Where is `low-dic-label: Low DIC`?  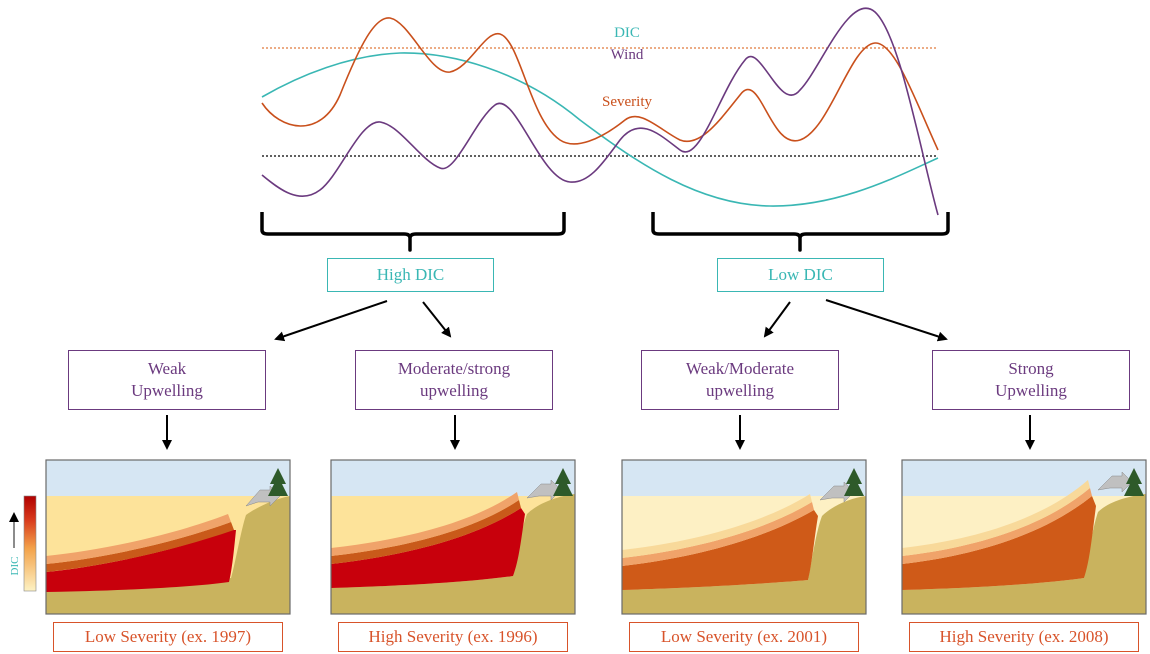
low-dic-label: Low DIC is located at coordinates (800, 274).